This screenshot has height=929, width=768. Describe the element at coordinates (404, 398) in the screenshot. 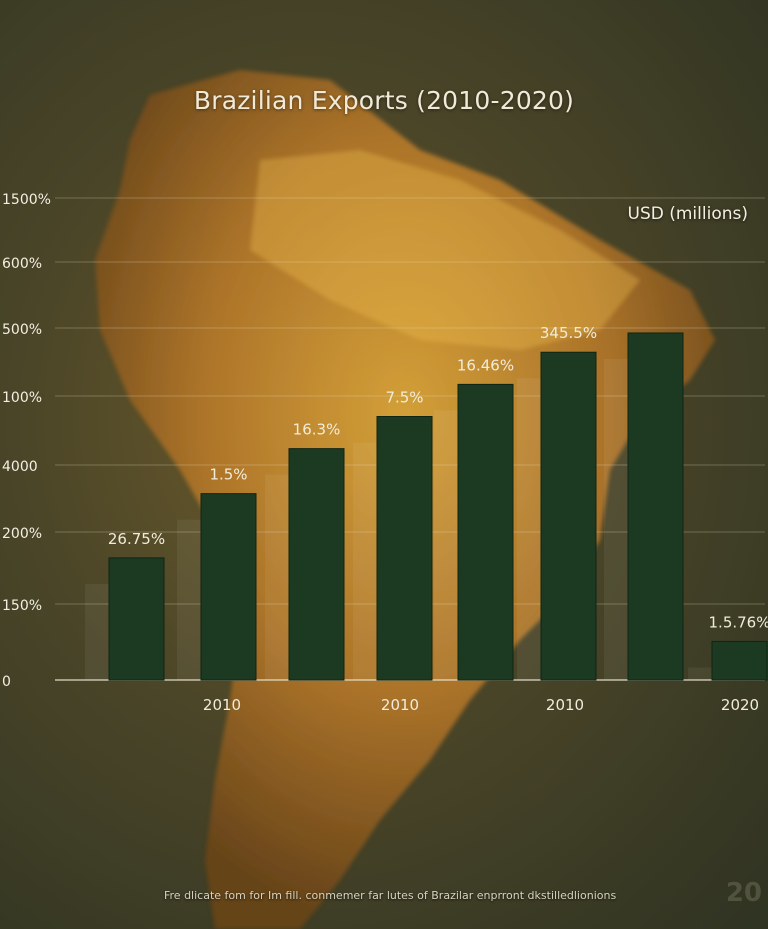

I see `bar-value-label: 7.5%` at that location.